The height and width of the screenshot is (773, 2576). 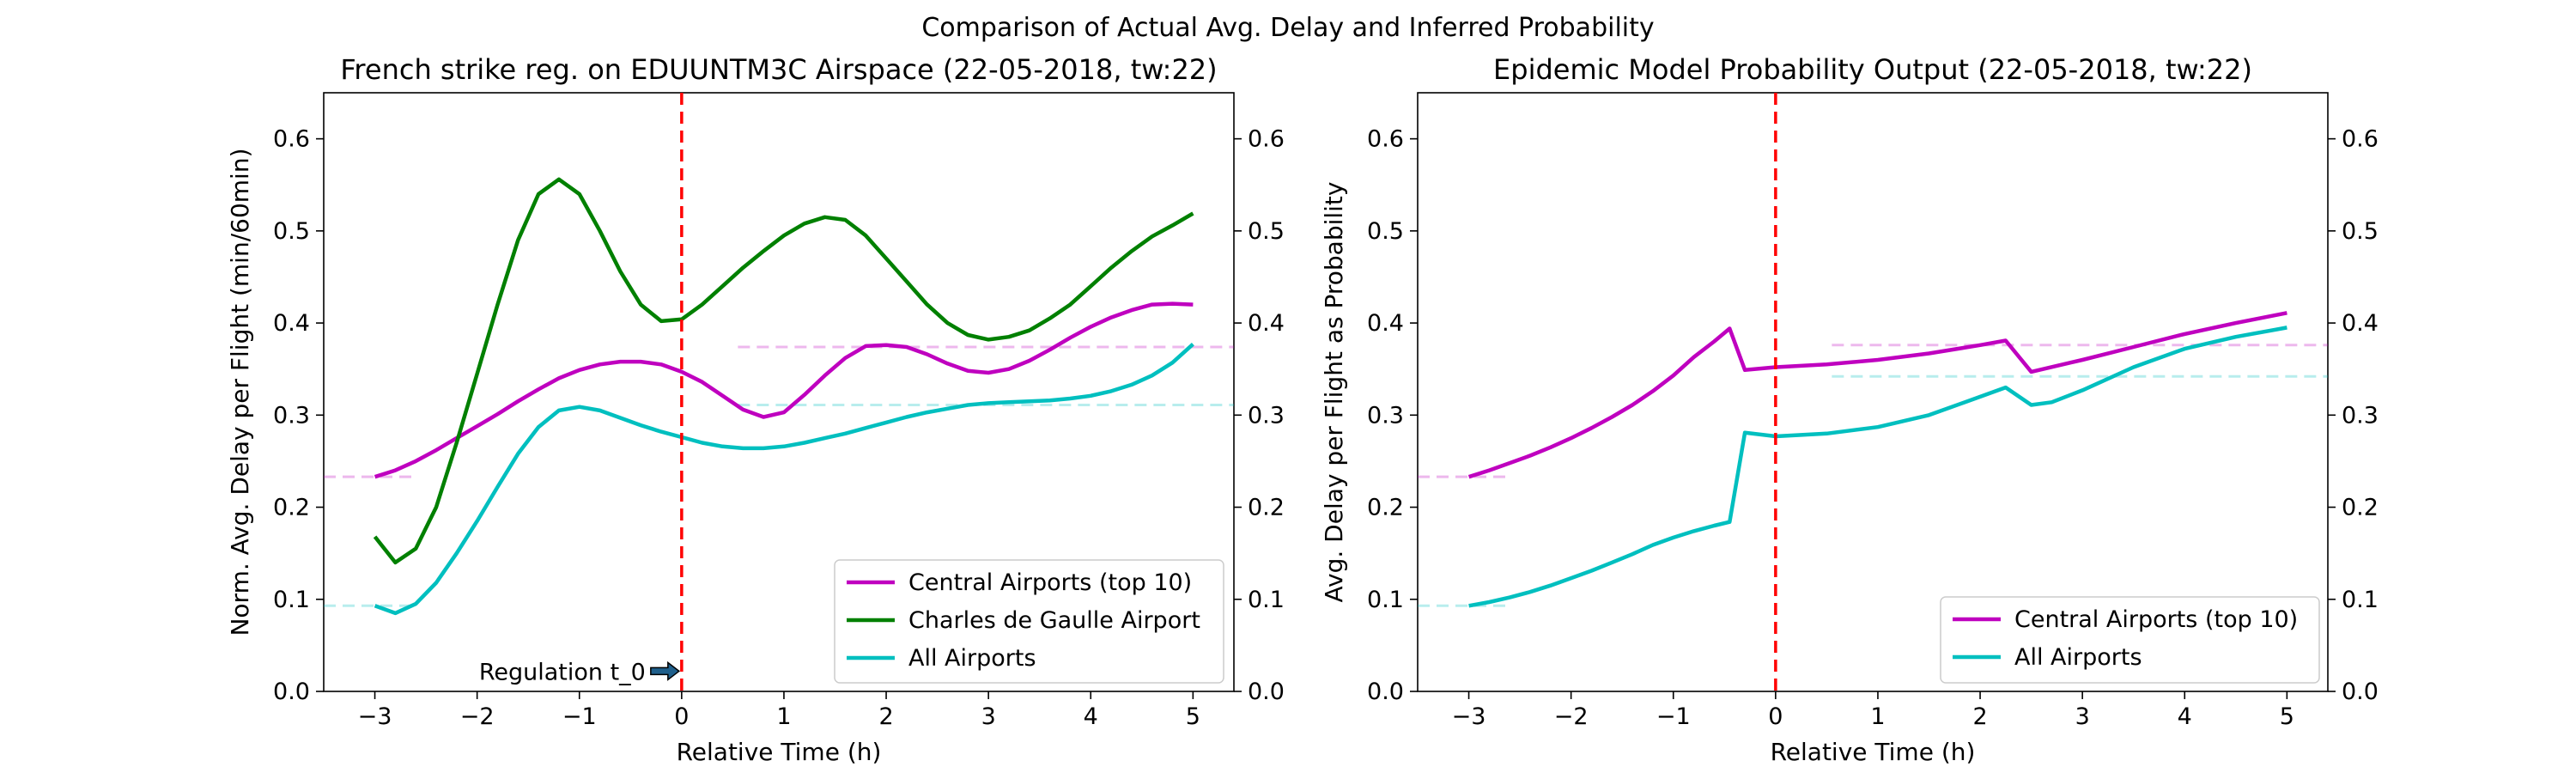 What do you see at coordinates (240, 392) in the screenshot?
I see `y-axis-label: Norm. Avg. Delay per Flight (min/60min)` at bounding box center [240, 392].